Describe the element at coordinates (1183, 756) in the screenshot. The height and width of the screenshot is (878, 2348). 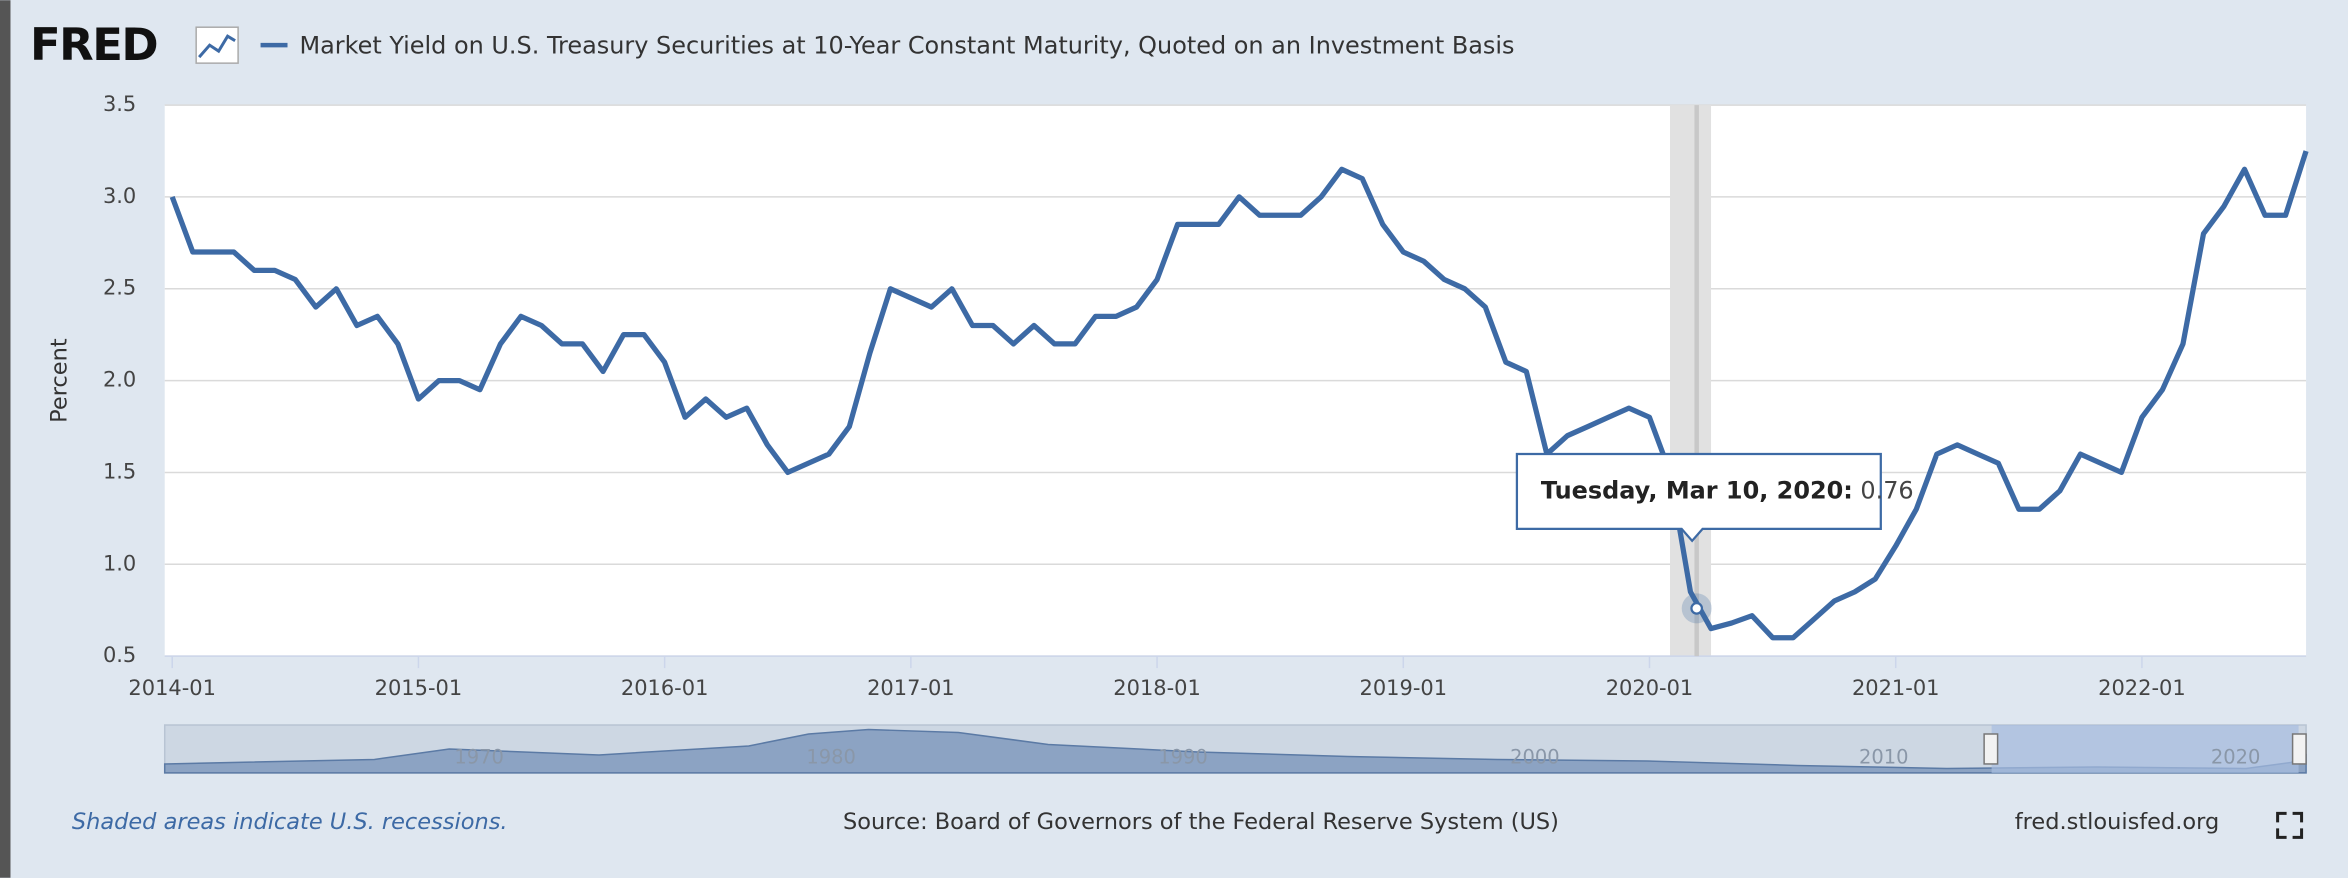
I see `navigator-label: 1990` at that location.